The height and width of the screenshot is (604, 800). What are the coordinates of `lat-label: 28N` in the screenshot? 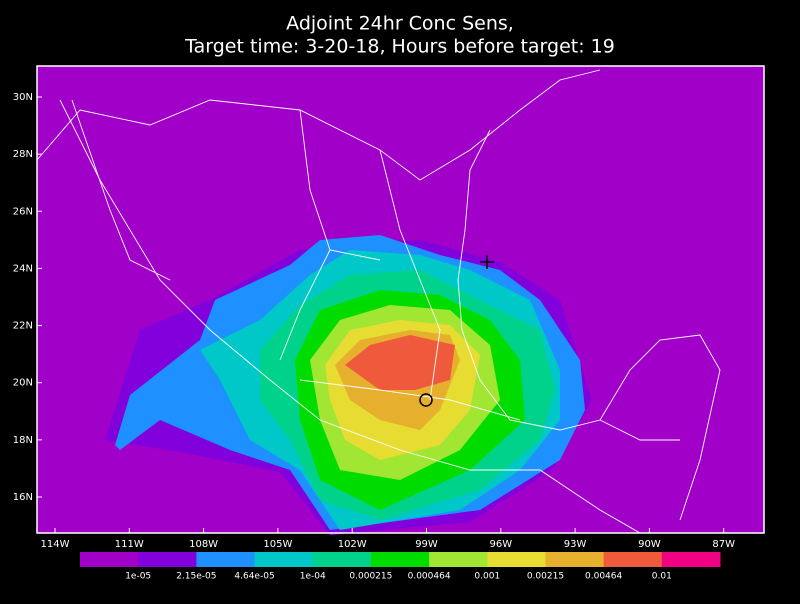 It's located at (23, 154).